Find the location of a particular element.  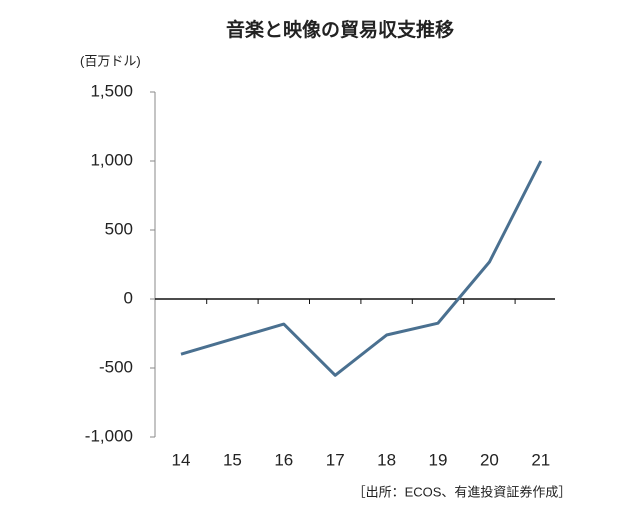

x-tick-label: 14 is located at coordinates (181, 459).